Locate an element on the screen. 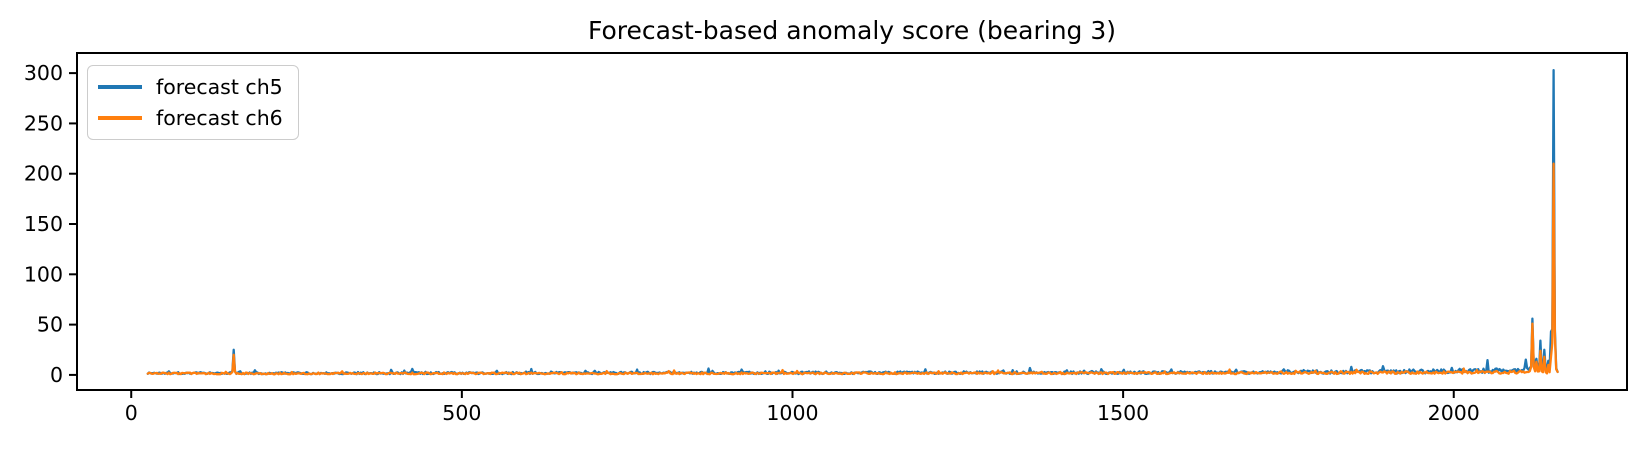  legend-entry-ch6: forecast ch6 is located at coordinates (190, 118).